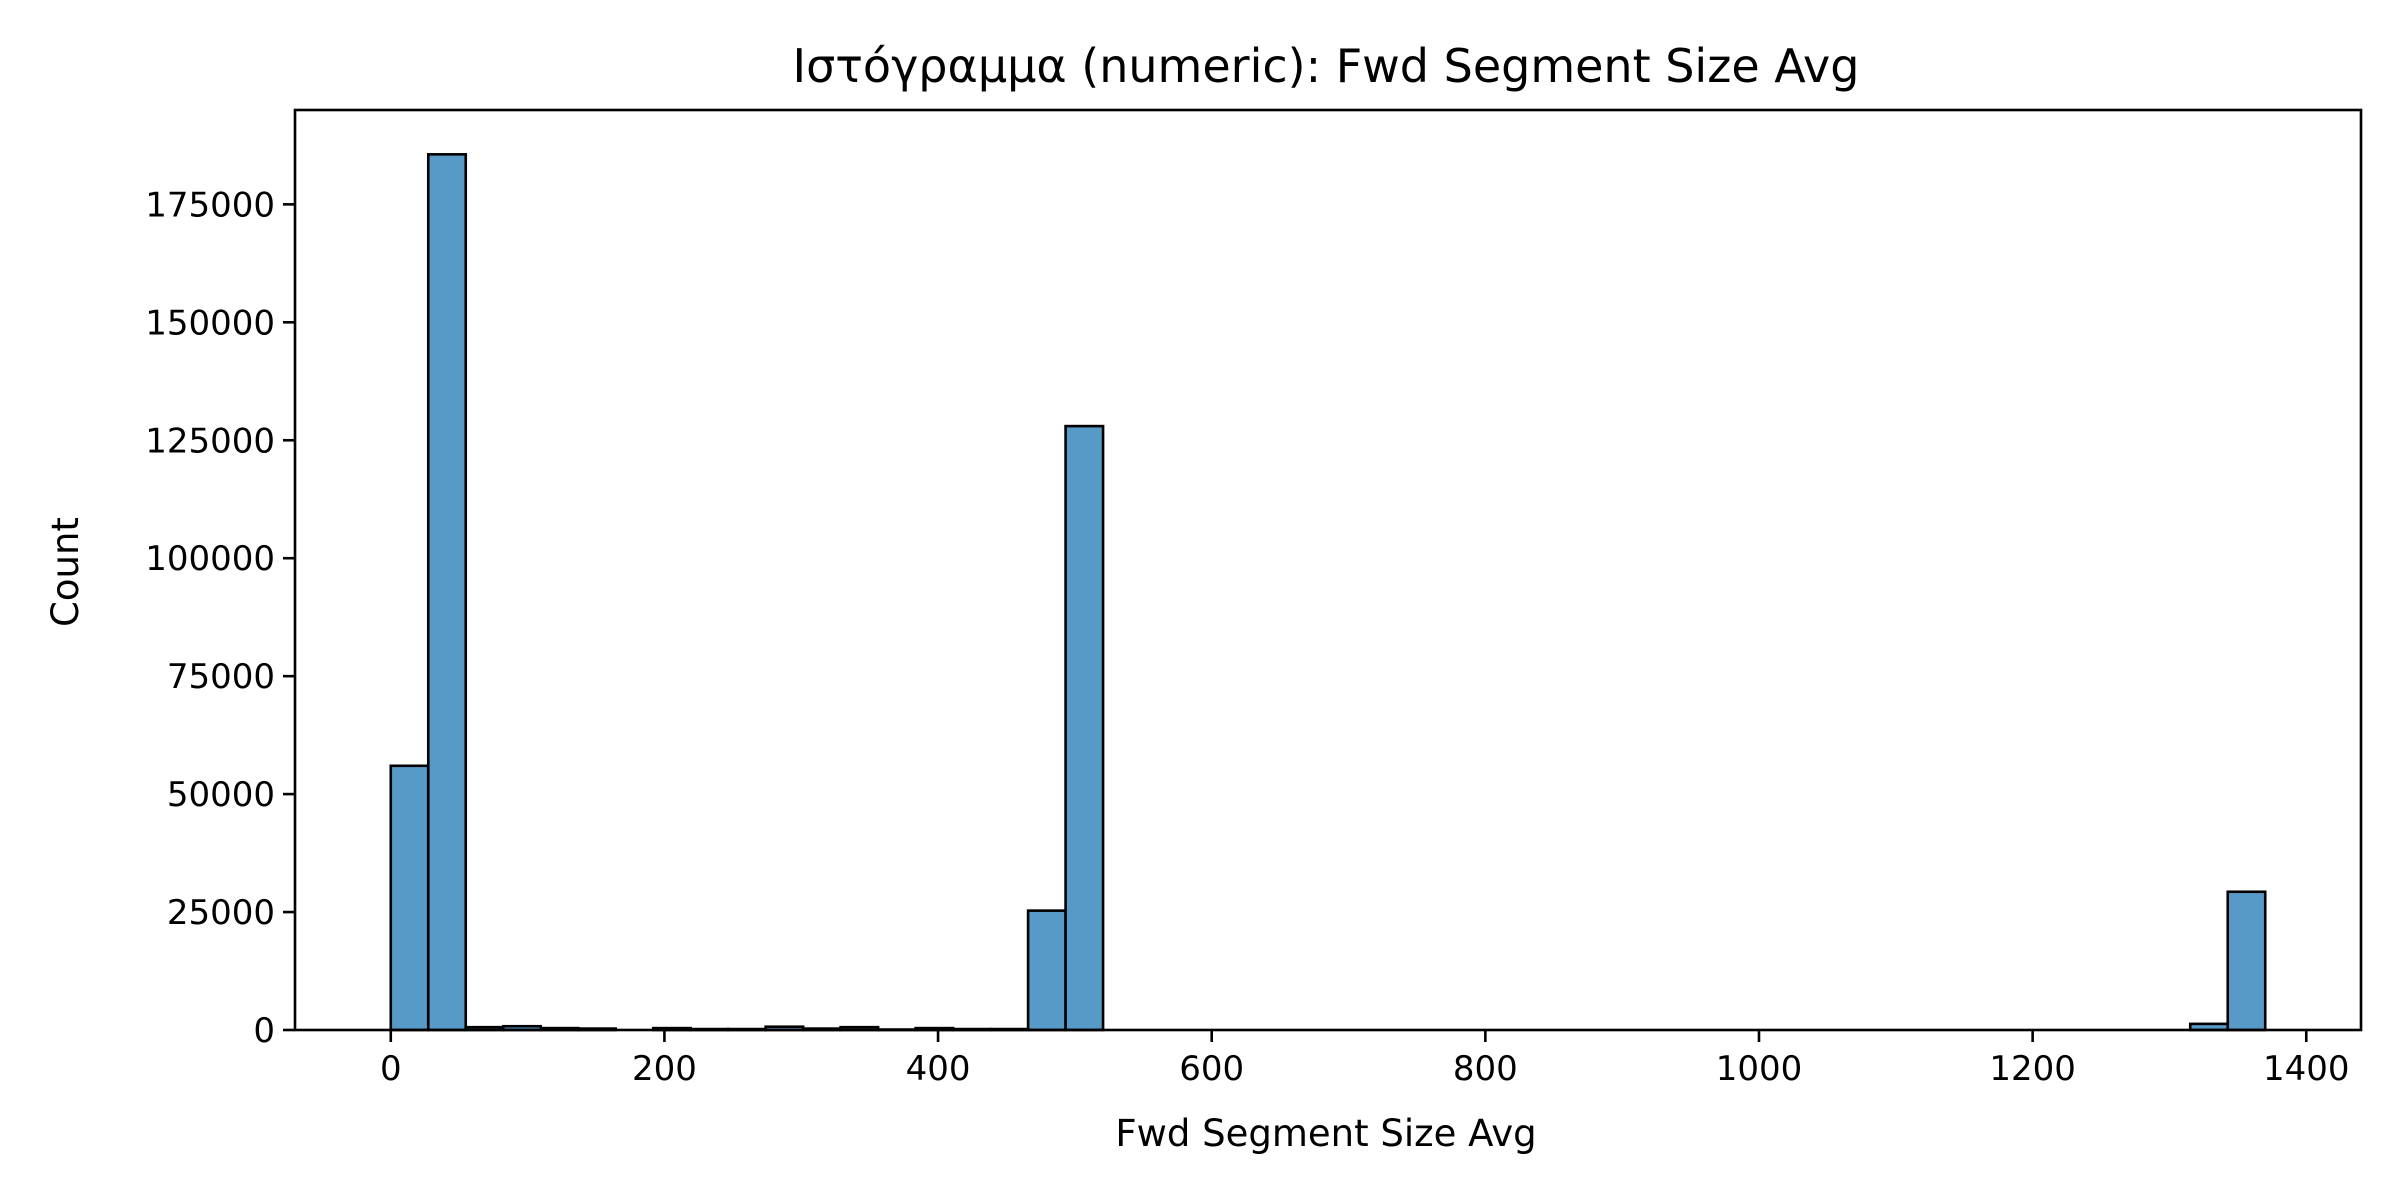 The image size is (2400, 1200). Describe the element at coordinates (2032, 1069) in the screenshot. I see `x-tick-label: 1200` at that location.